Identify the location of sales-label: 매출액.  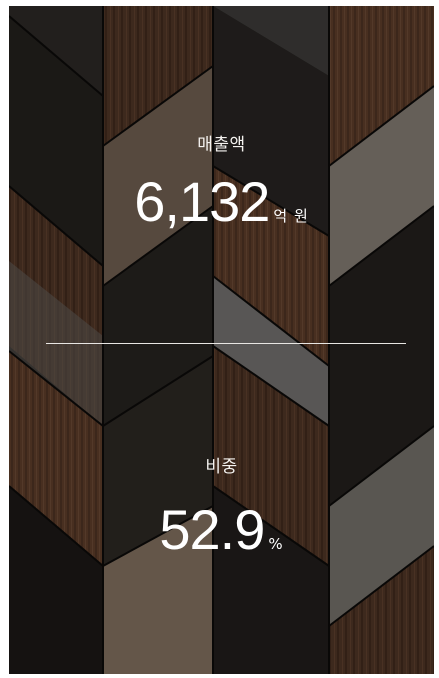
(221, 145).